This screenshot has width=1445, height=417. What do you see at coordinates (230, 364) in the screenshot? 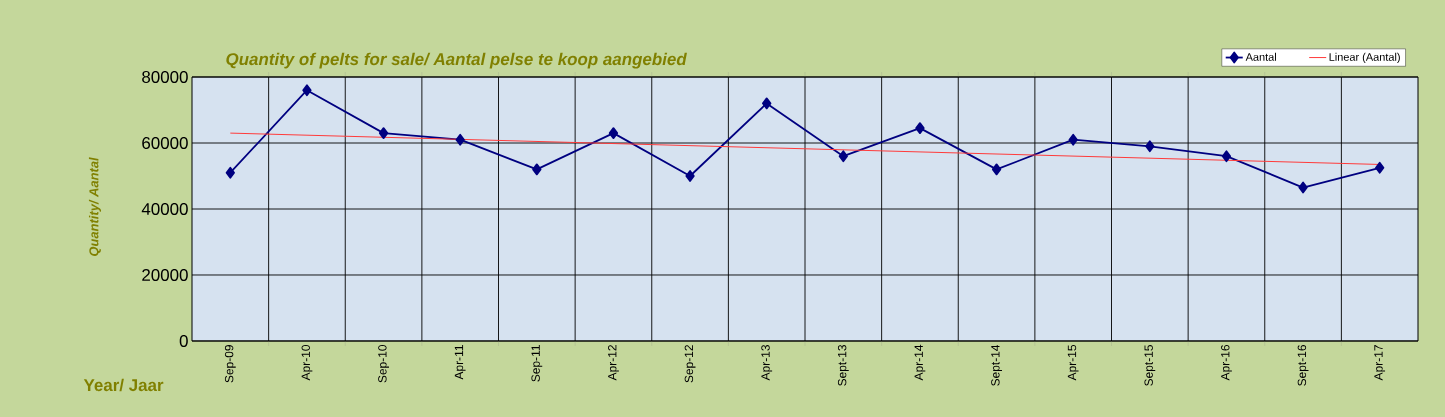
I see `x-tick-label: Sep-09` at bounding box center [230, 364].